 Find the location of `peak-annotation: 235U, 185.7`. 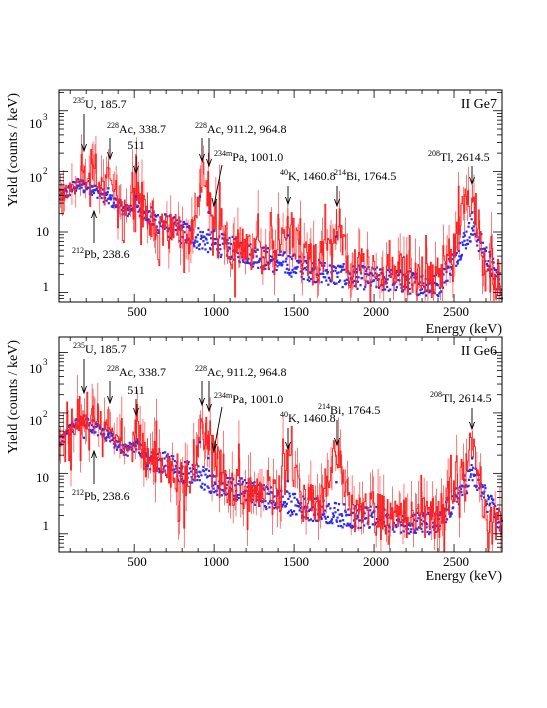

peak-annotation: 235U, 185.7 is located at coordinates (100, 368).